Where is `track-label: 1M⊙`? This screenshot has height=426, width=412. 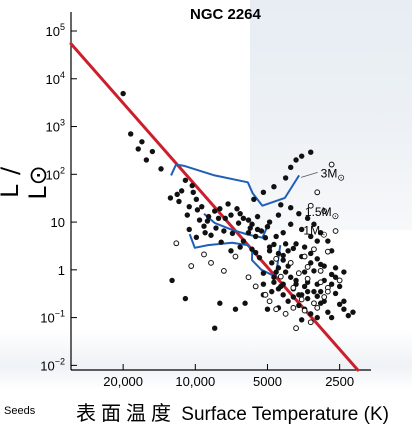 track-label: 1M⊙ is located at coordinates (315, 231).